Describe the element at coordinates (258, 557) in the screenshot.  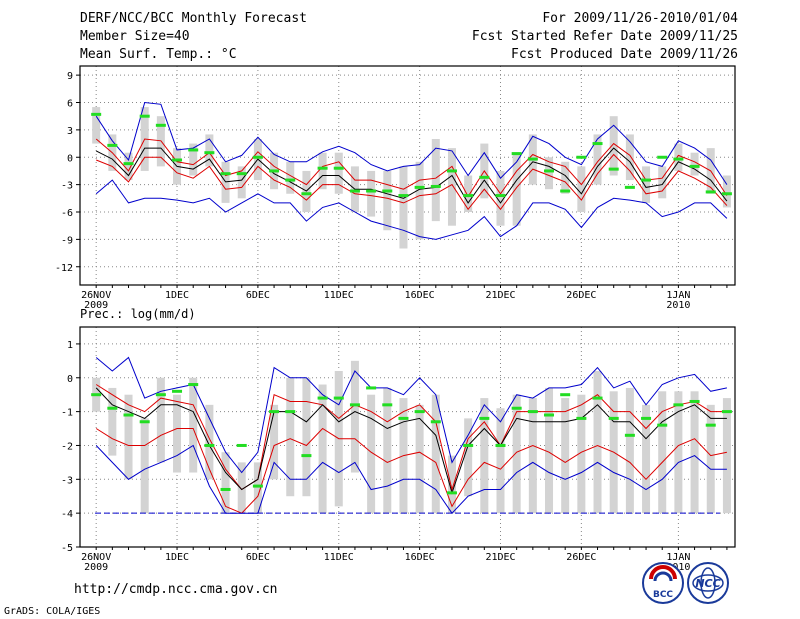
I see `prec-xtick-label: 6DEC` at that location.